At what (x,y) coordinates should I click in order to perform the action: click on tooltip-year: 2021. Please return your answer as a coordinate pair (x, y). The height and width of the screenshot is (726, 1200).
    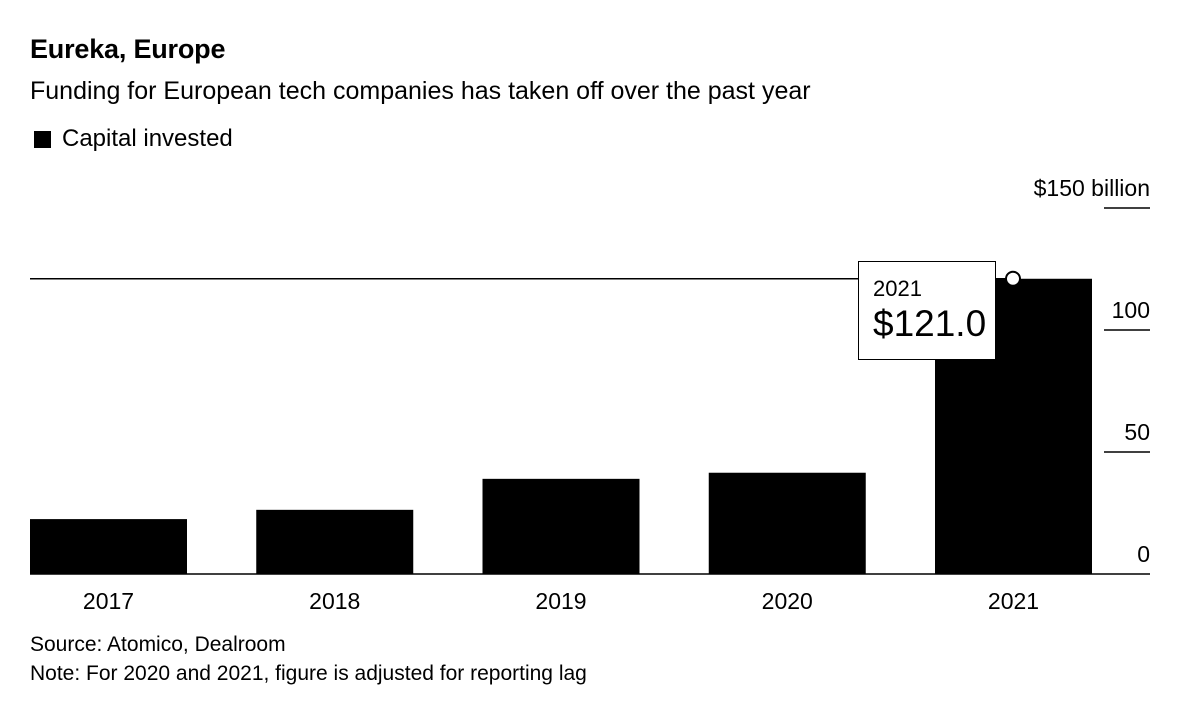
    Looking at the image, I should click on (897, 288).